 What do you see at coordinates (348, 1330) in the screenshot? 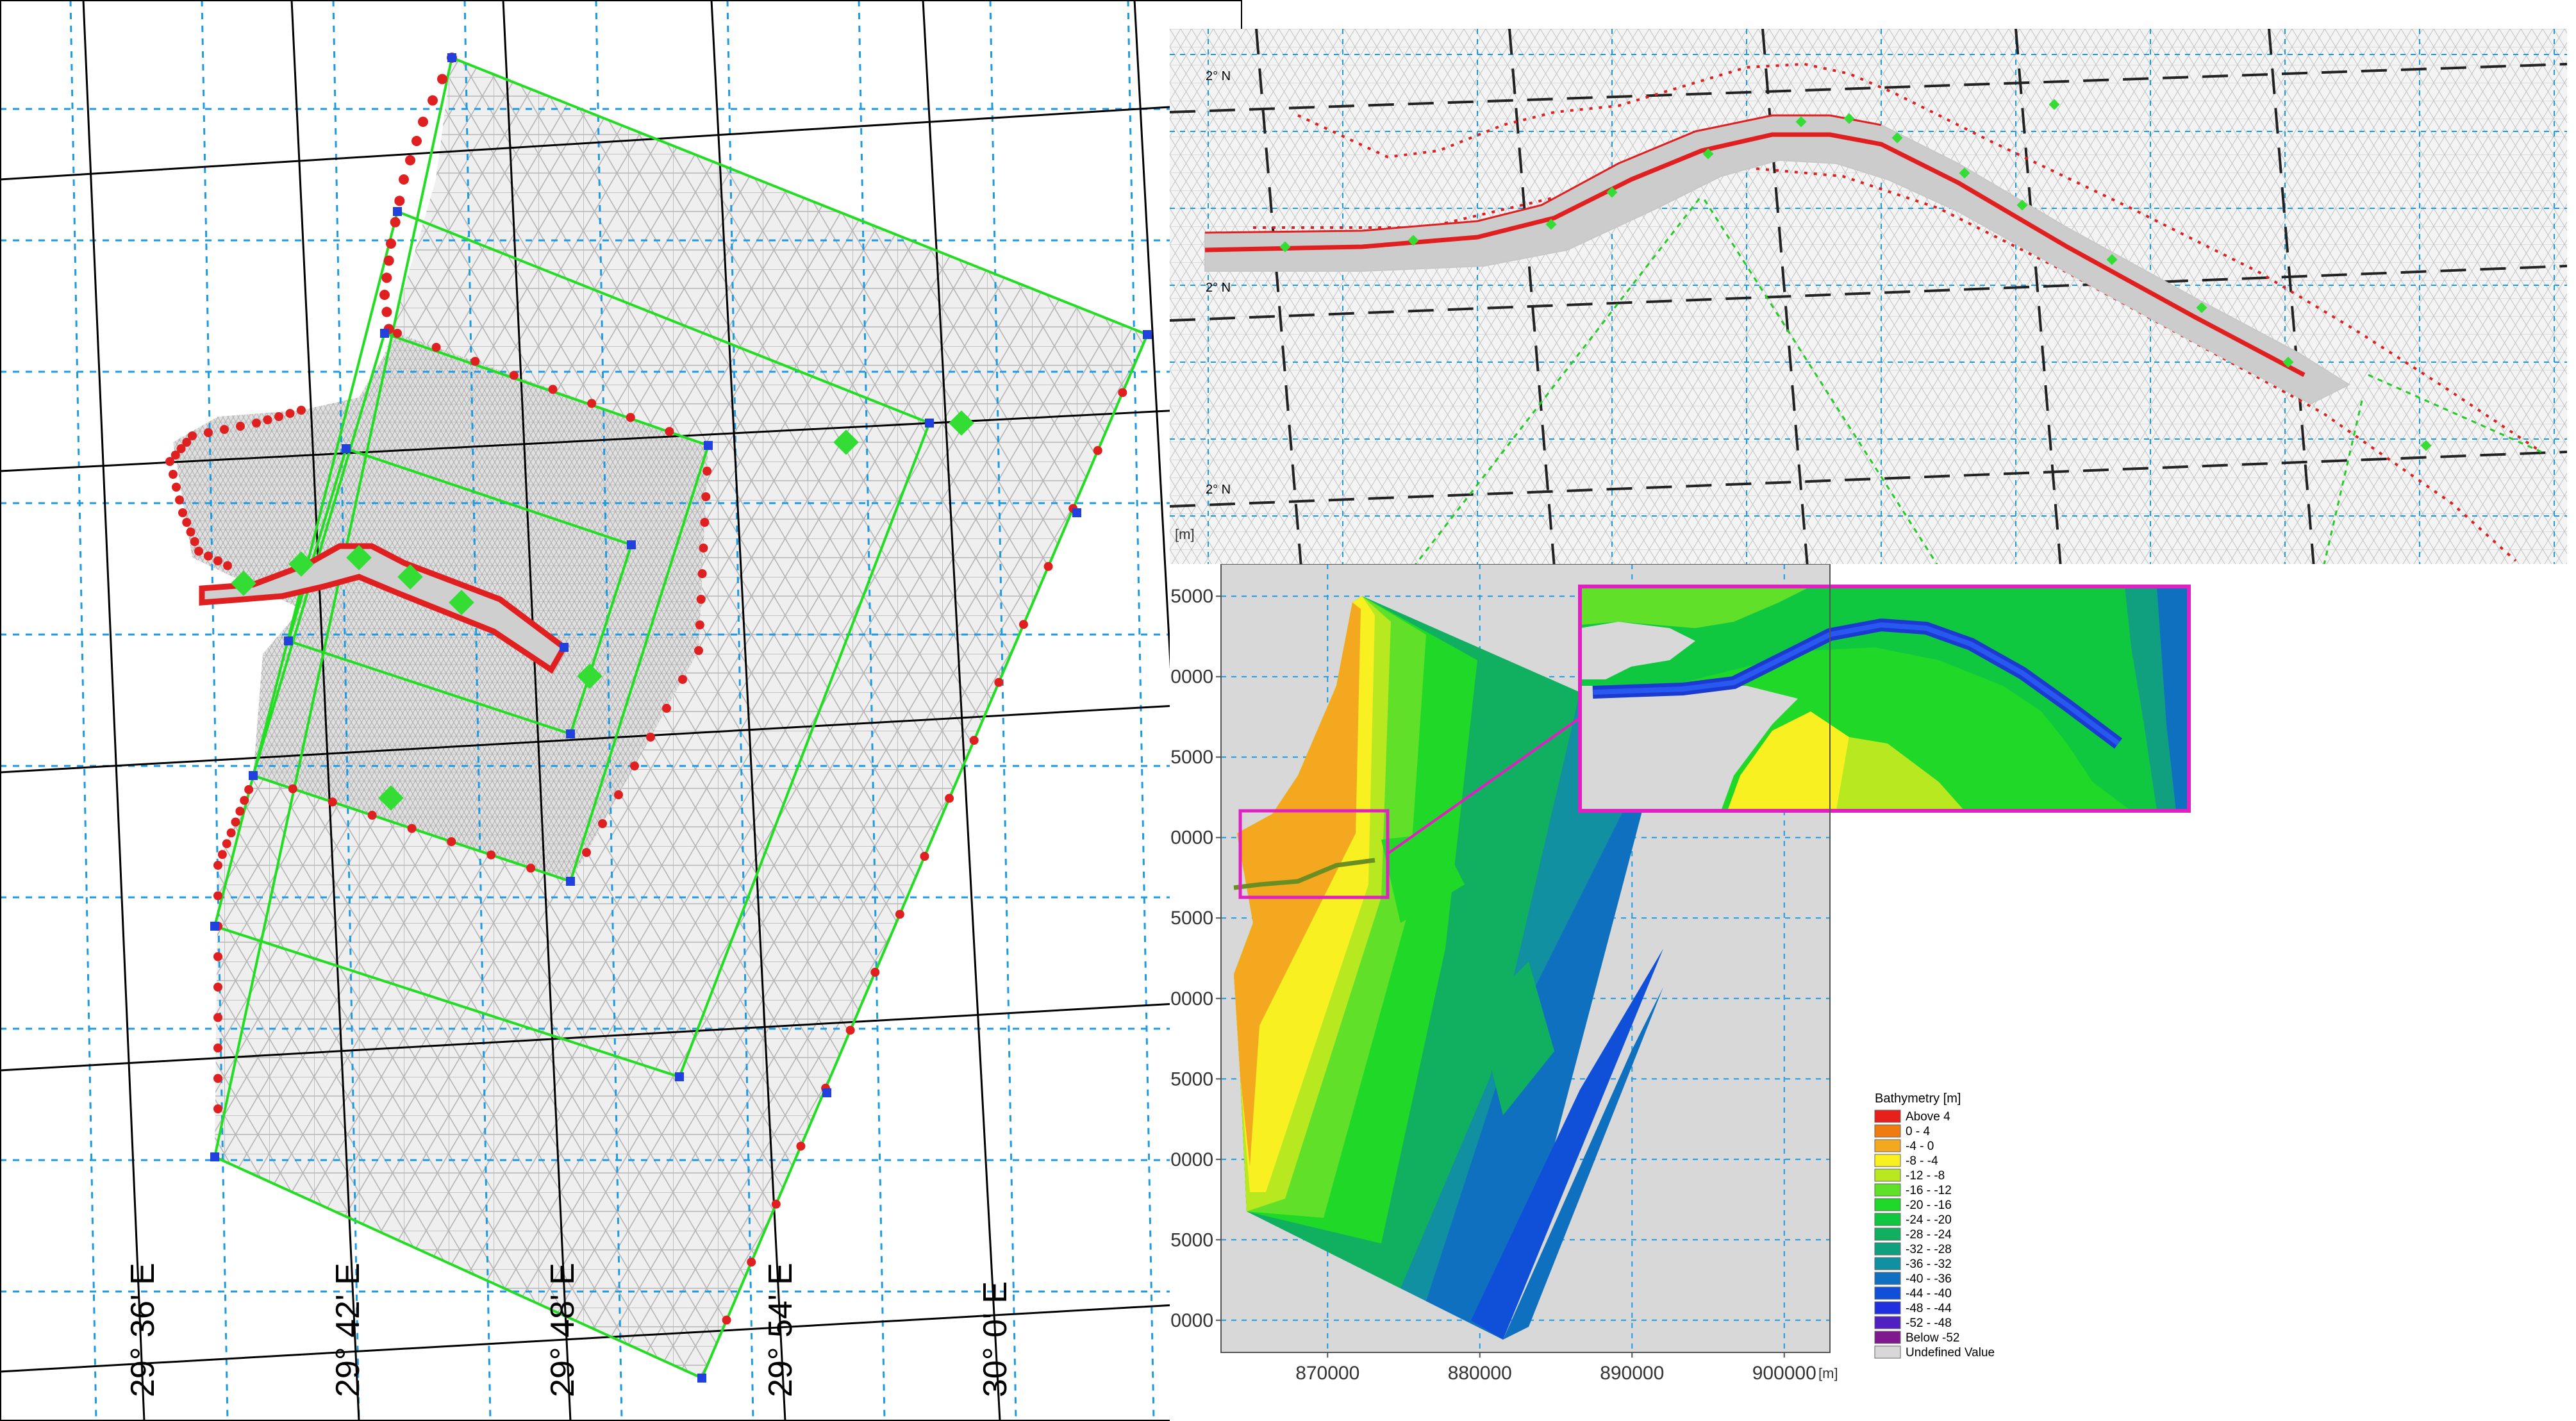
I see `lon-label-2: 29° 42' E` at bounding box center [348, 1330].